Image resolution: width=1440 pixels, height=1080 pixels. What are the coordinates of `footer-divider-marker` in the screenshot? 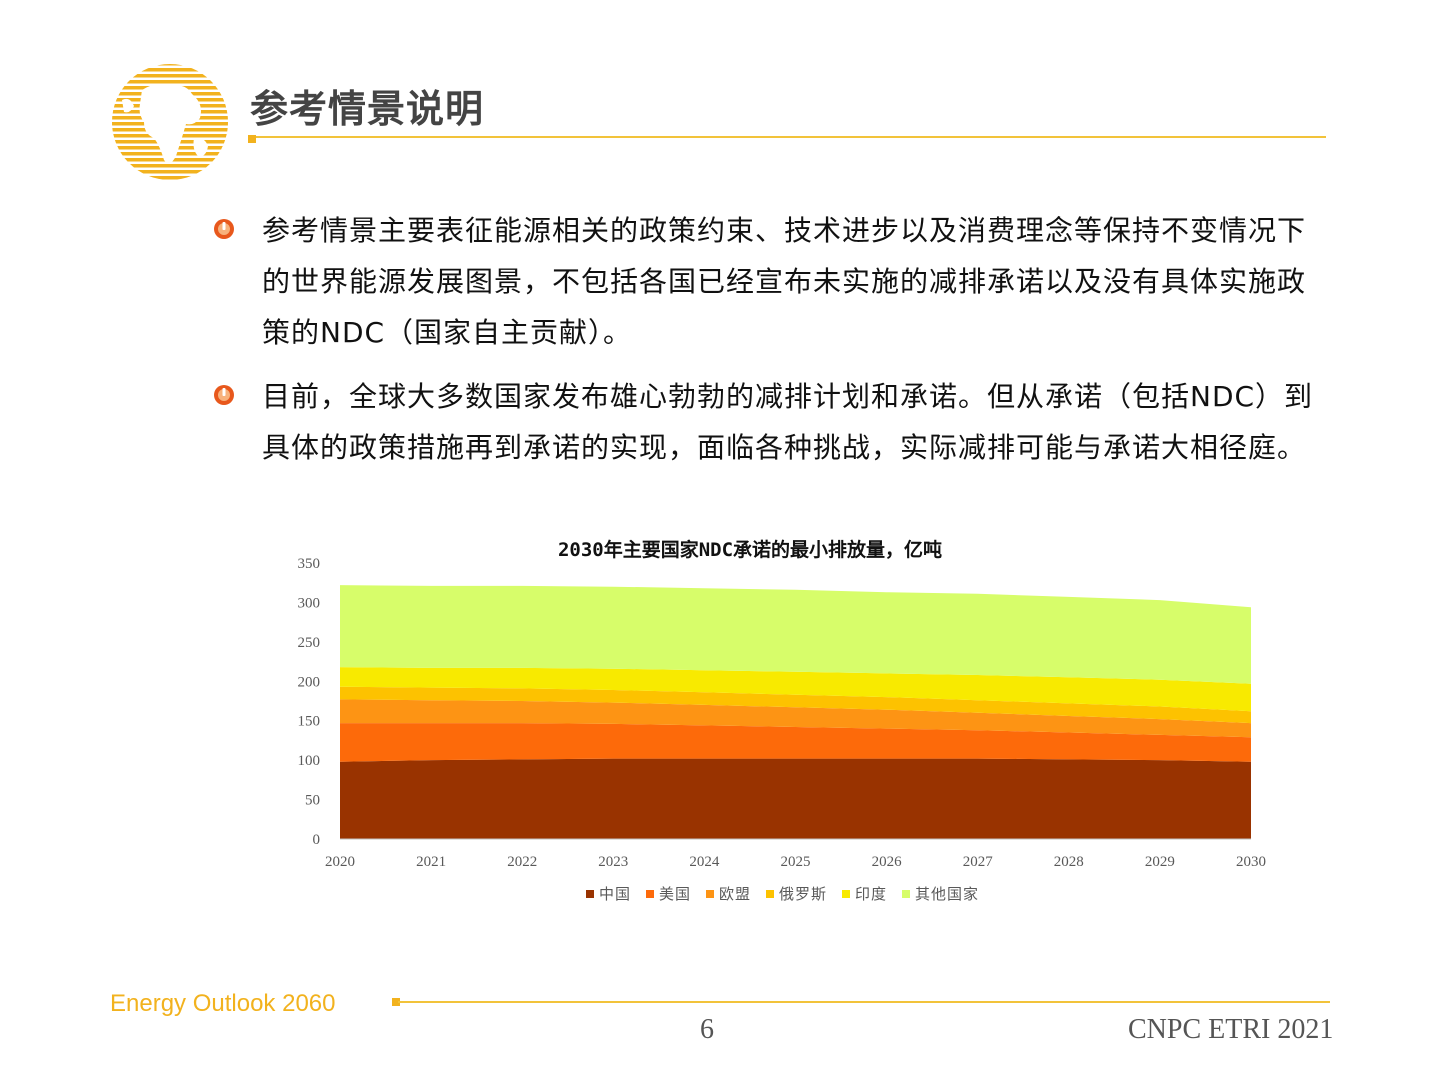 It's located at (396, 1002).